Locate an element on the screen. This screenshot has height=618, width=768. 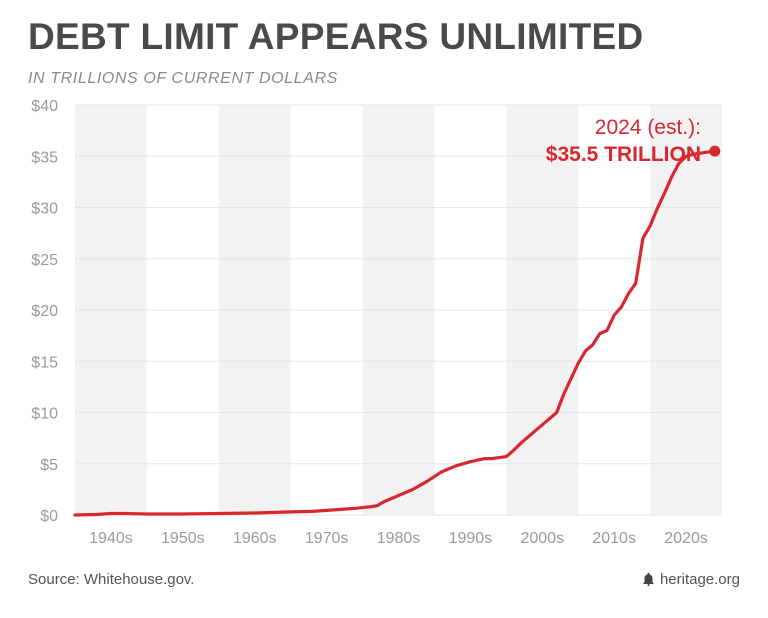
brand-name: heritage.org is located at coordinates (699, 579).